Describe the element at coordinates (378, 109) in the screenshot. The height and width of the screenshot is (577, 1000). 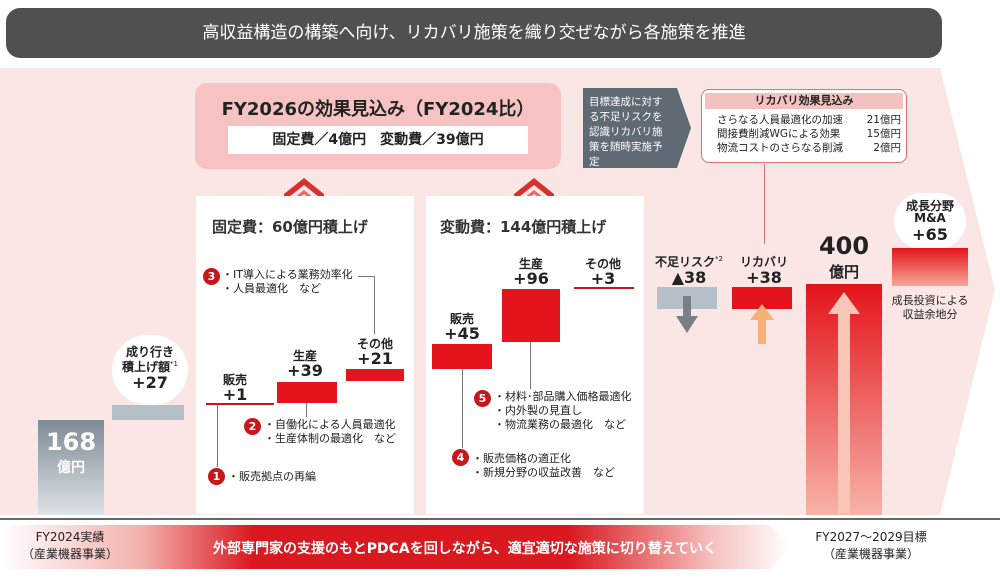
I see `effect-box-title: FY2026の効果見込み（FY2024比）` at that location.